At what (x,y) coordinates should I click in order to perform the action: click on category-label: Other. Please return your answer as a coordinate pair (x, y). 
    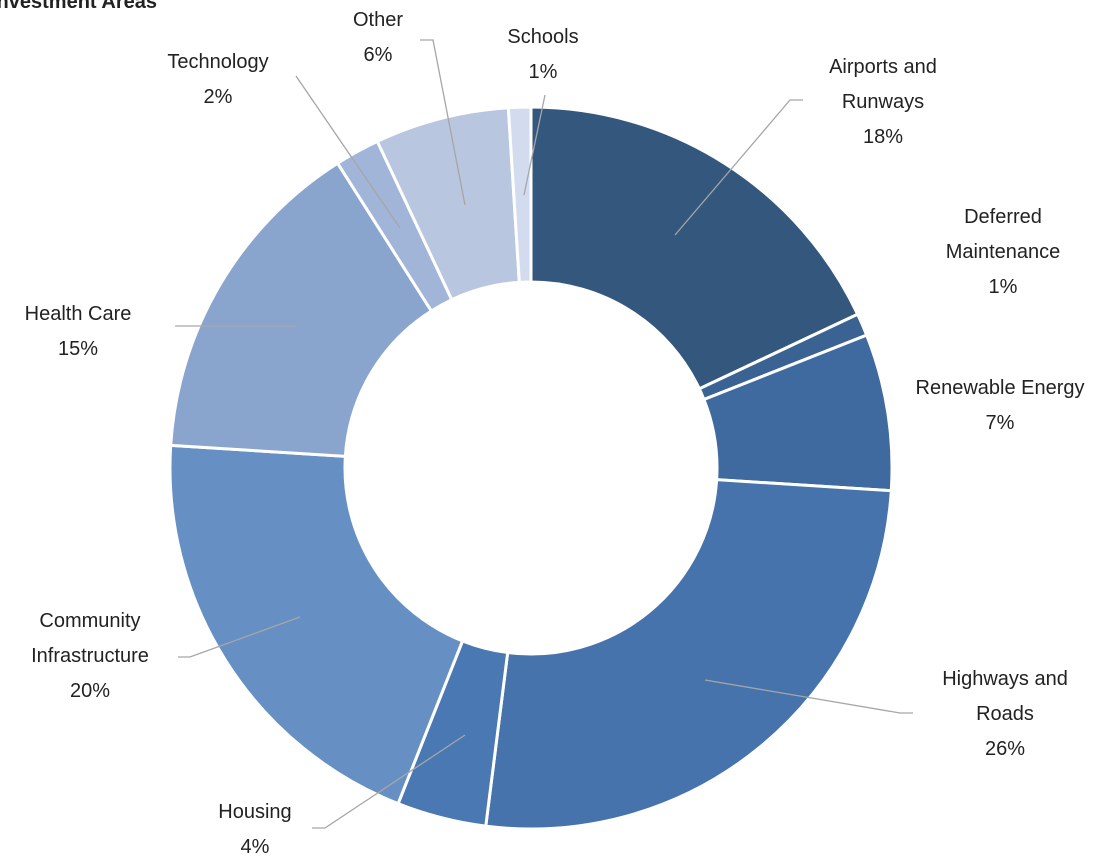
    Looking at the image, I should click on (378, 20).